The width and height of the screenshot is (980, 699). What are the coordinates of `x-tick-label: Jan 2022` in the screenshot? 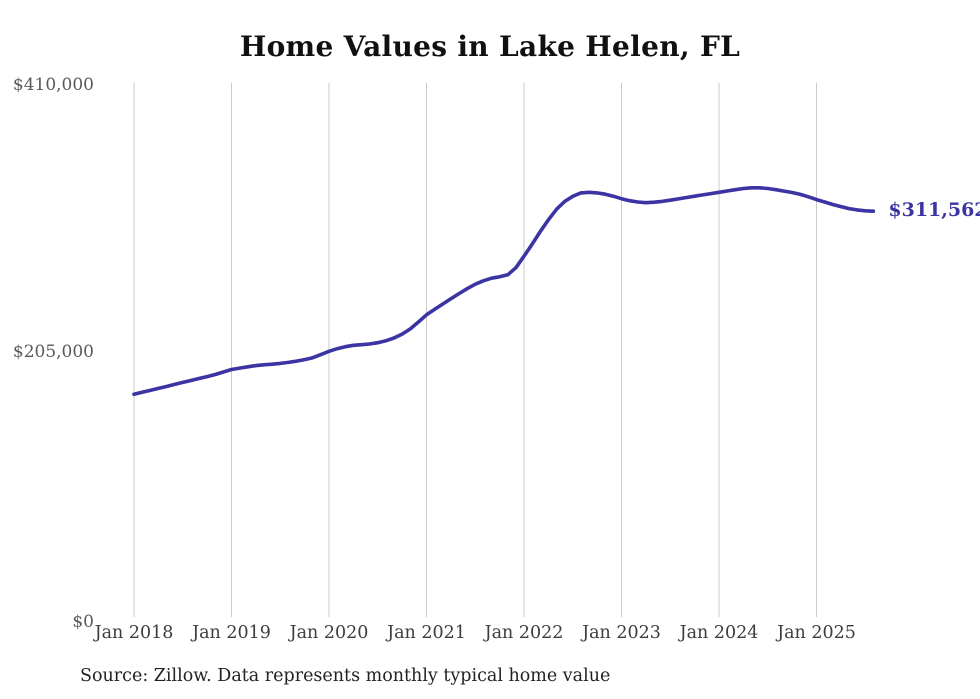 It's located at (524, 633).